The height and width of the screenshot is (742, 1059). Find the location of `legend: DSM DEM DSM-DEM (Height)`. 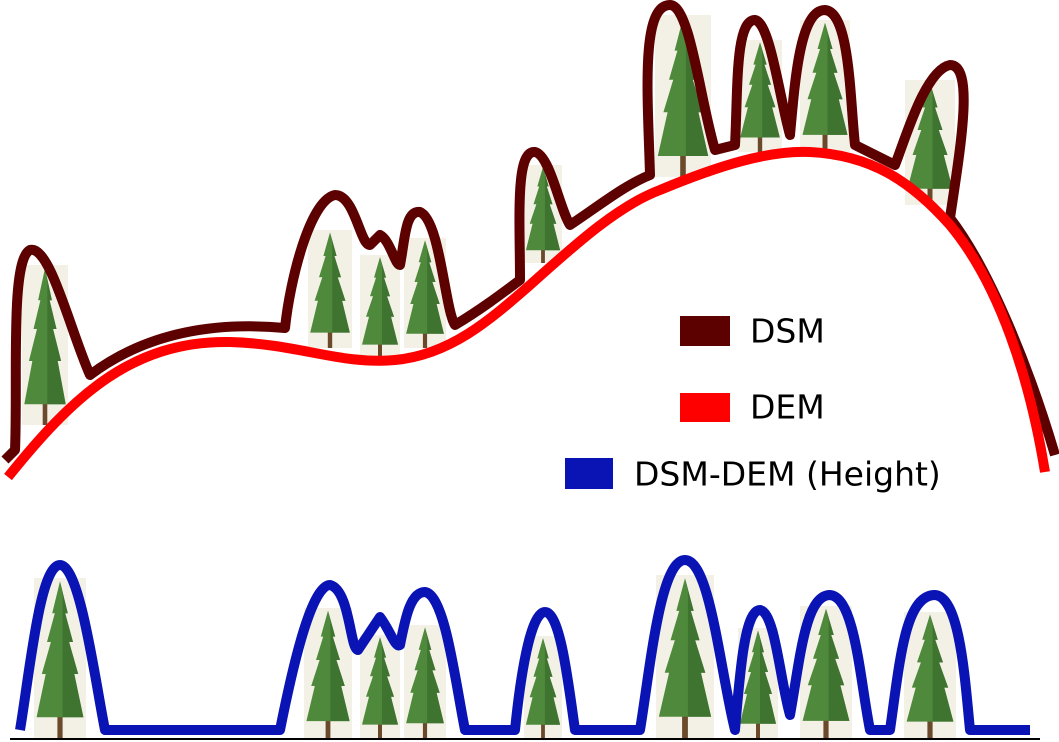

legend: DSM DEM DSM-DEM (Height) is located at coordinates (753, 403).